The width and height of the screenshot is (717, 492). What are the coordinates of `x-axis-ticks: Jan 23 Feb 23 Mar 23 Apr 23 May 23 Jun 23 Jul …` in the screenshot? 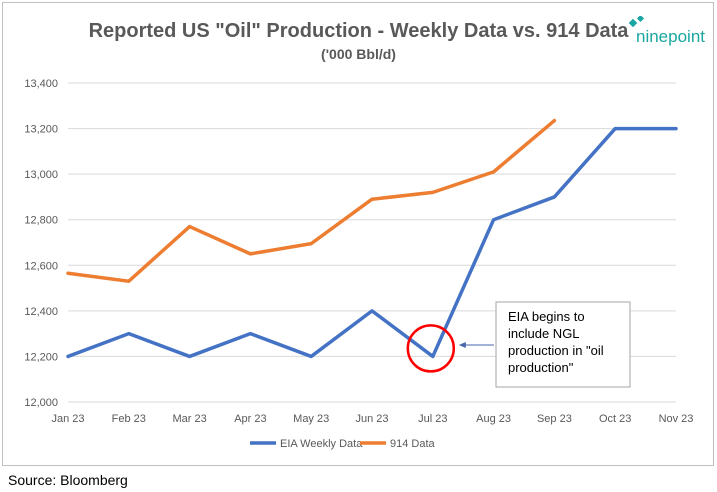 It's located at (372, 419).